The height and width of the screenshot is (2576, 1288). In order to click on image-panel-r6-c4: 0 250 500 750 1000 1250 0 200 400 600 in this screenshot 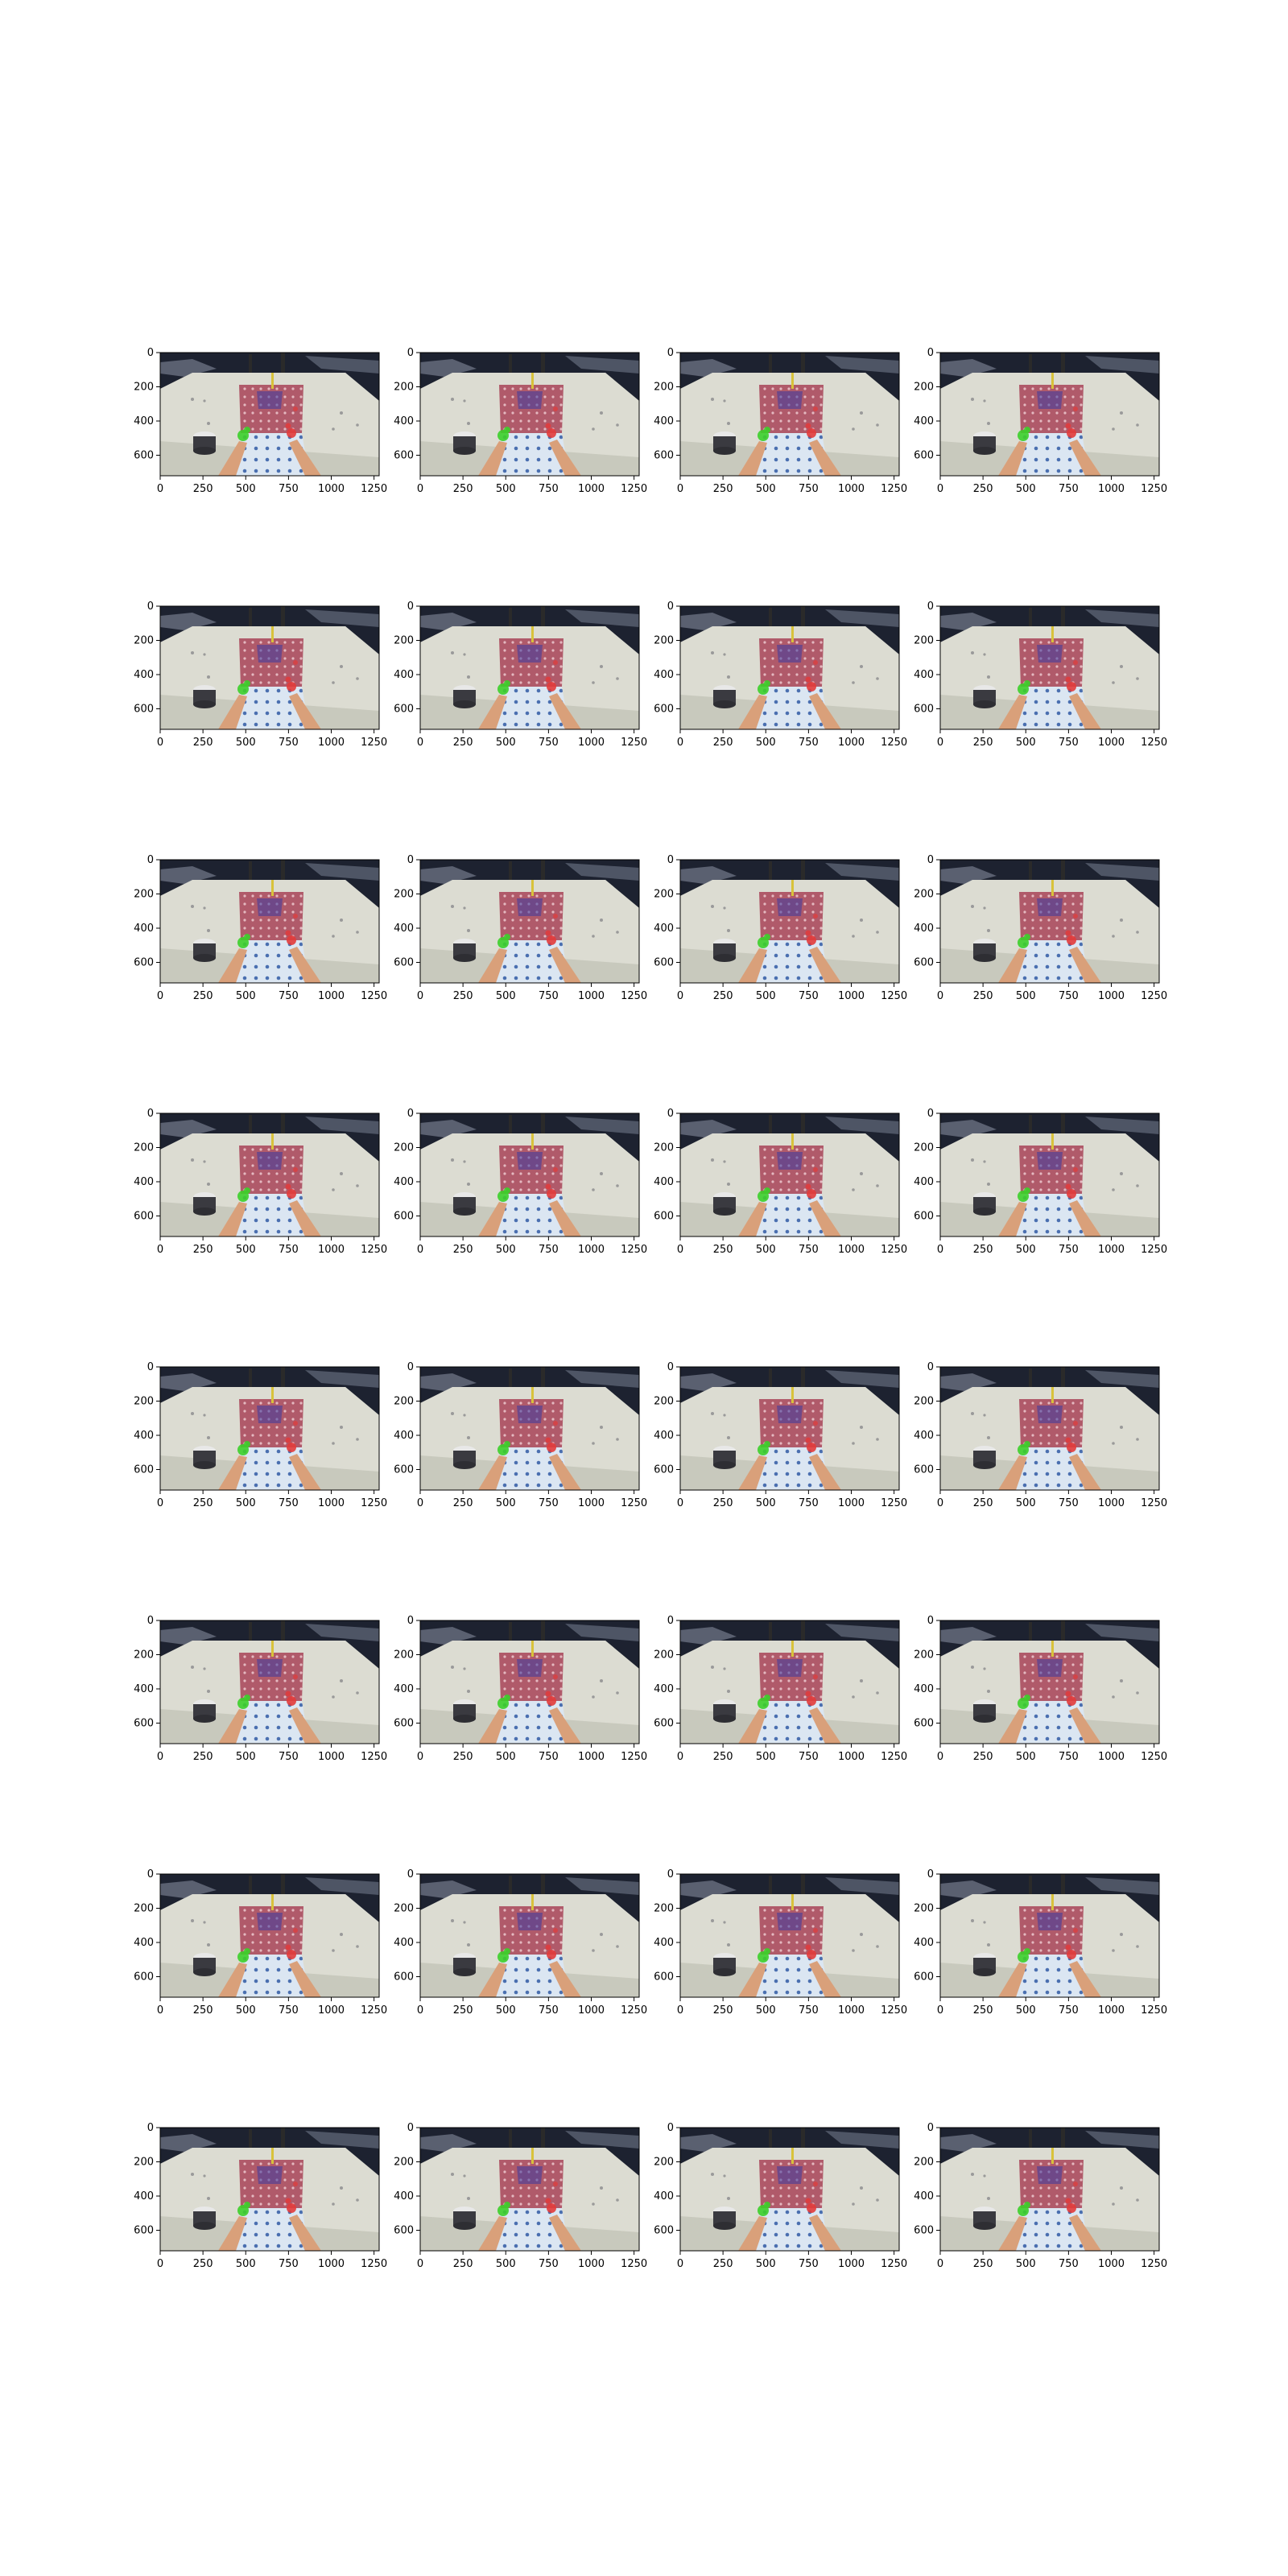, I will do `click(1040, 1689)`.